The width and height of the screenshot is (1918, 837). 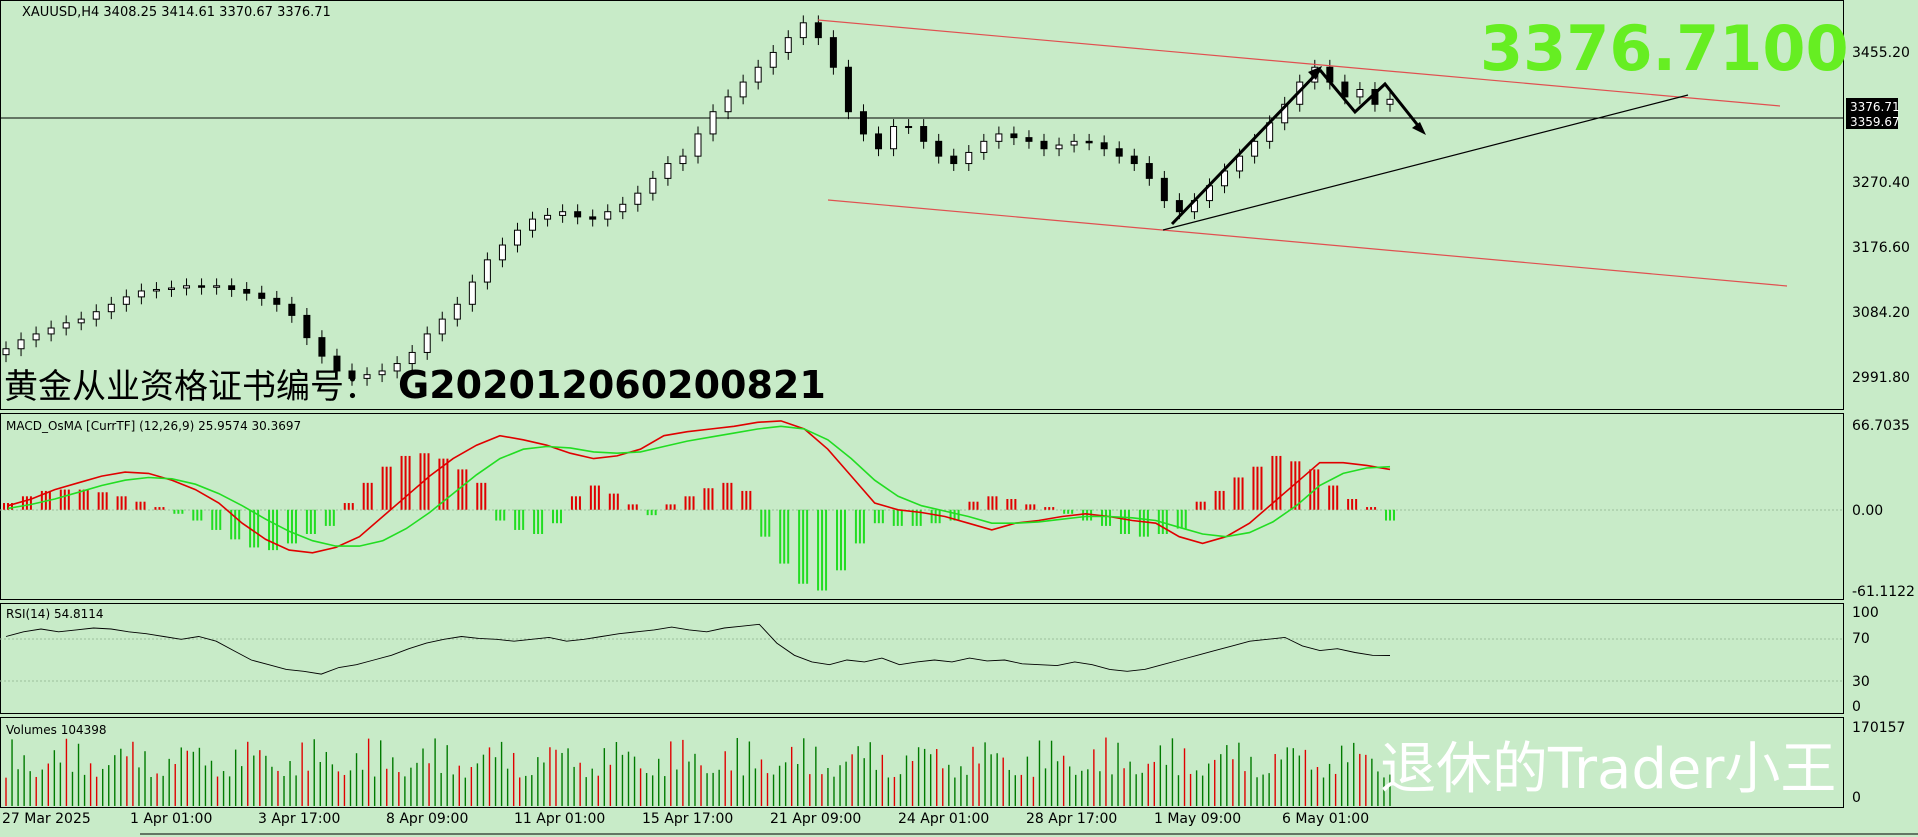 What do you see at coordinates (612, 385) in the screenshot?
I see `cert-number: G202012060200821` at bounding box center [612, 385].